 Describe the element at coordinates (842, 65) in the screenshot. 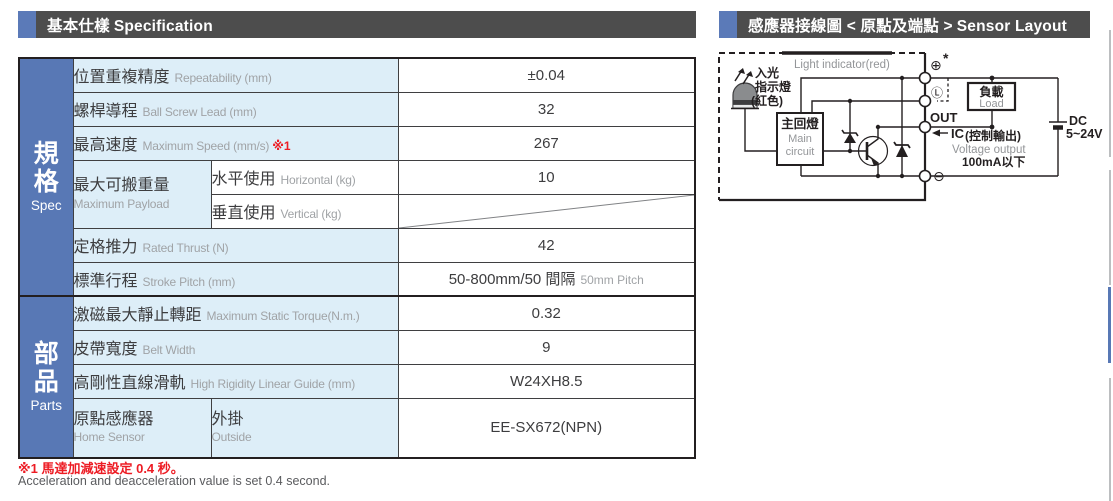

I see `light-indicator-label-en: Light indicator(red)` at that location.